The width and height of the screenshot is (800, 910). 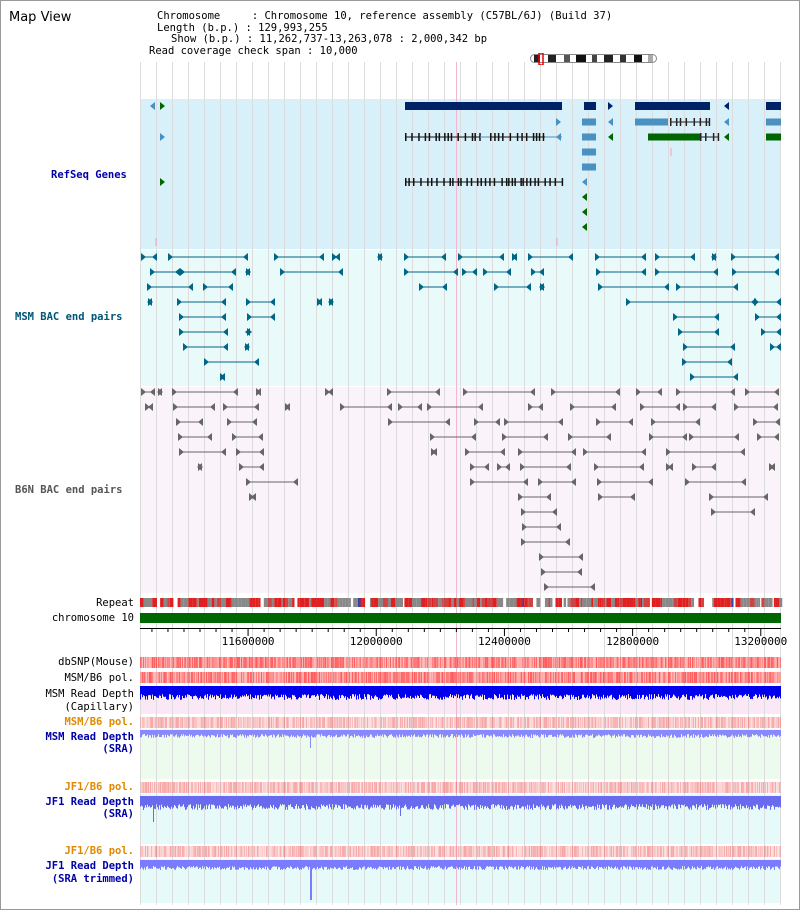 I want to click on track-label-msm-depth-cap-sub: (Capillary), so click(x=99, y=707).